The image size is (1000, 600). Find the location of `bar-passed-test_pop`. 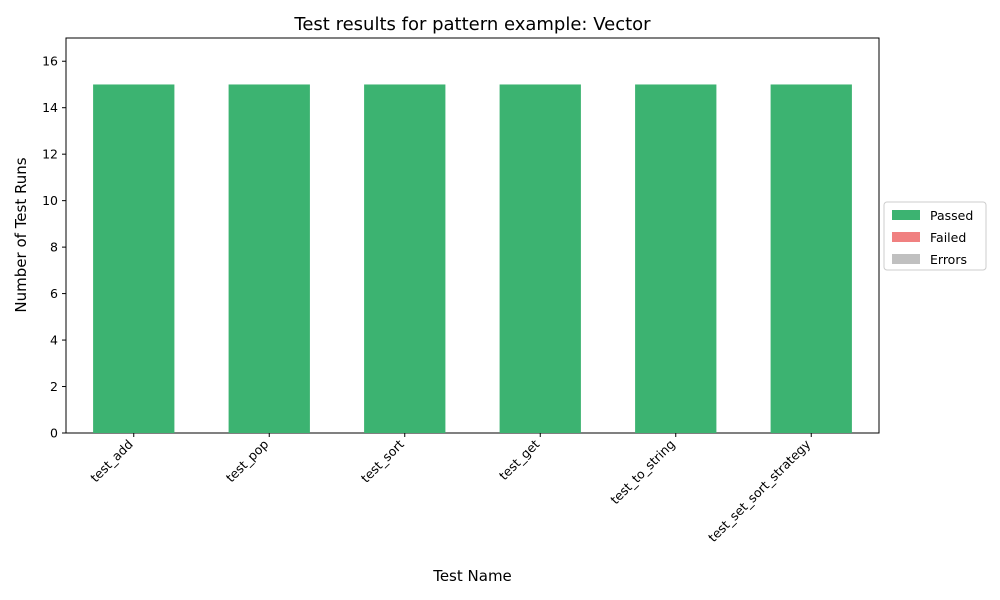

bar-passed-test_pop is located at coordinates (269, 259).